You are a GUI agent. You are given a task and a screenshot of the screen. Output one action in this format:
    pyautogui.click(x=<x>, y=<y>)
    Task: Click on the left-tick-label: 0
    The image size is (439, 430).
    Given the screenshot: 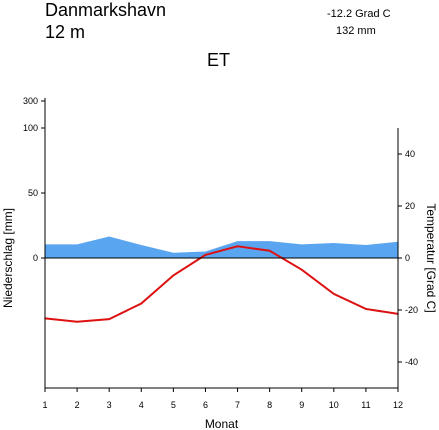 What is the action you would take?
    pyautogui.click(x=35, y=258)
    